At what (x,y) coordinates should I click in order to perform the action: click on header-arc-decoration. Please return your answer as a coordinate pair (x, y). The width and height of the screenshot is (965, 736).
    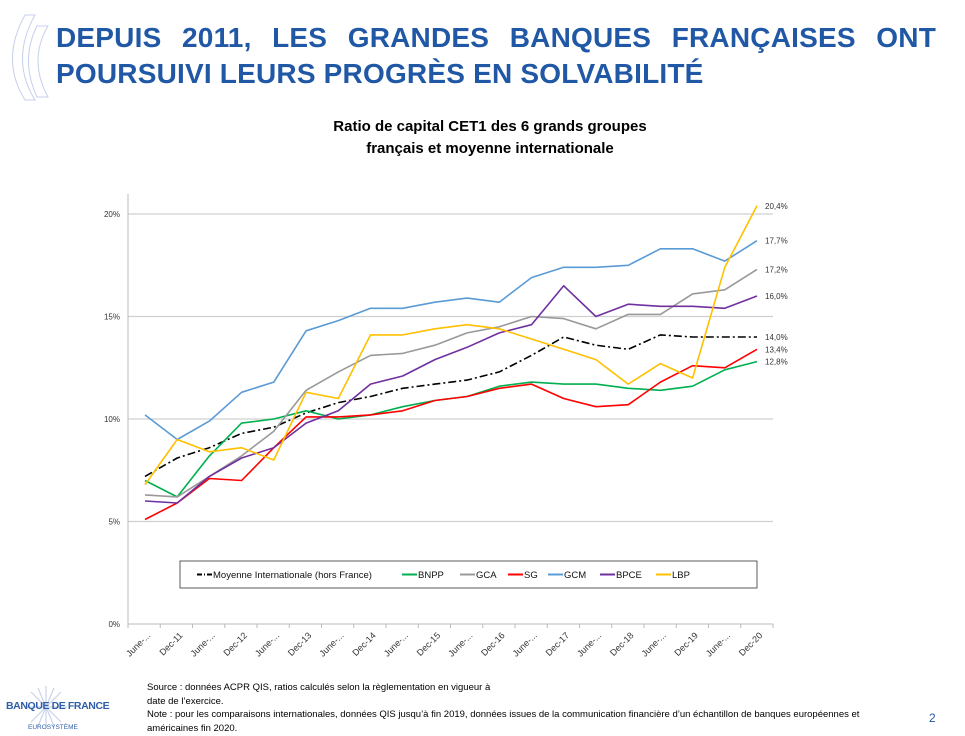
    Looking at the image, I should click on (30, 57).